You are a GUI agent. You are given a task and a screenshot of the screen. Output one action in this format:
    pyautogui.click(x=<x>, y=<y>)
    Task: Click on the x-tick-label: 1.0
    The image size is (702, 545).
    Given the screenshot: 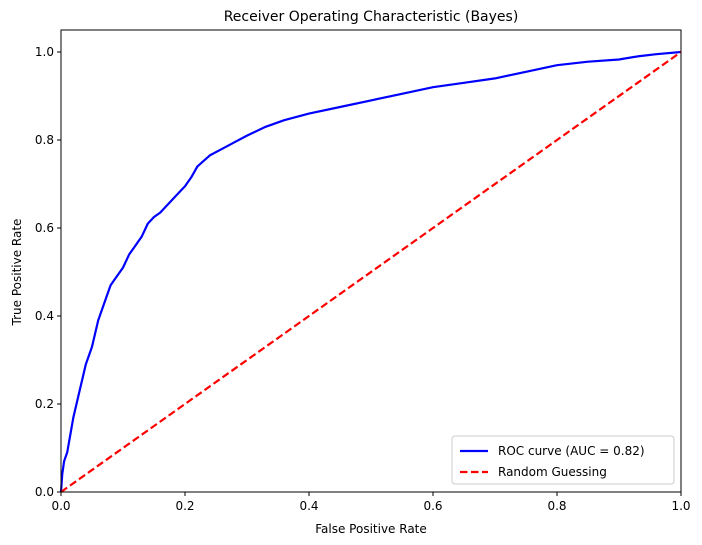 What is the action you would take?
    pyautogui.click(x=680, y=506)
    